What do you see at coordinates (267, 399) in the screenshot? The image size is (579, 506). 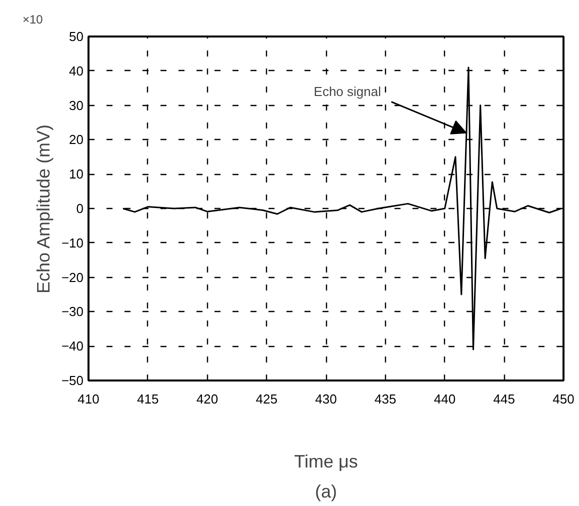 I see `x-tick-label: 425` at bounding box center [267, 399].